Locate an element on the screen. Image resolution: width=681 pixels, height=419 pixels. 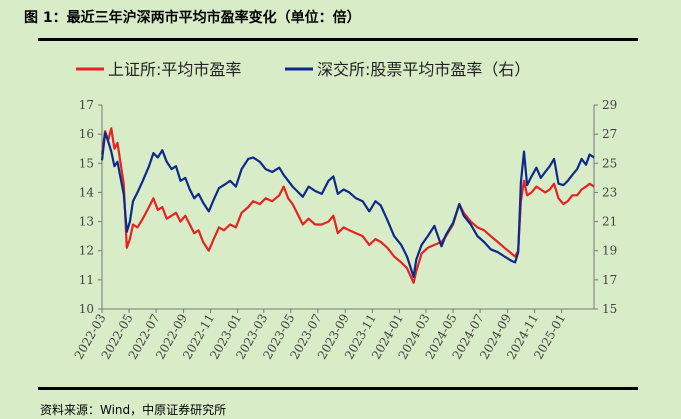
right-tick-label: 27 is located at coordinates (609, 134).